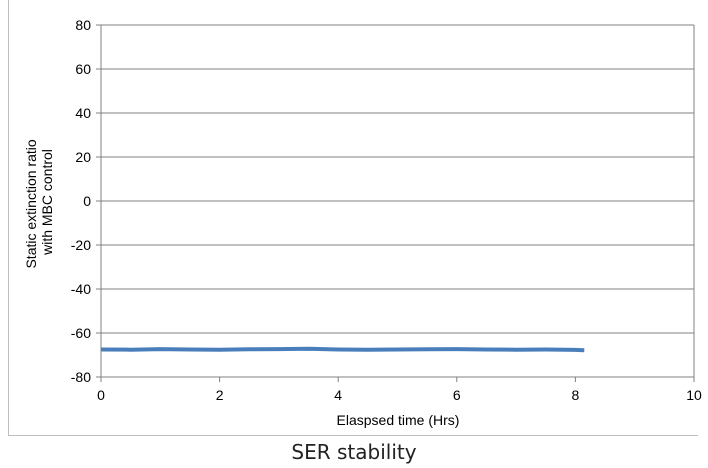  What do you see at coordinates (47, 202) in the screenshot?
I see `y-axis-label-line2: with MBC control` at bounding box center [47, 202].